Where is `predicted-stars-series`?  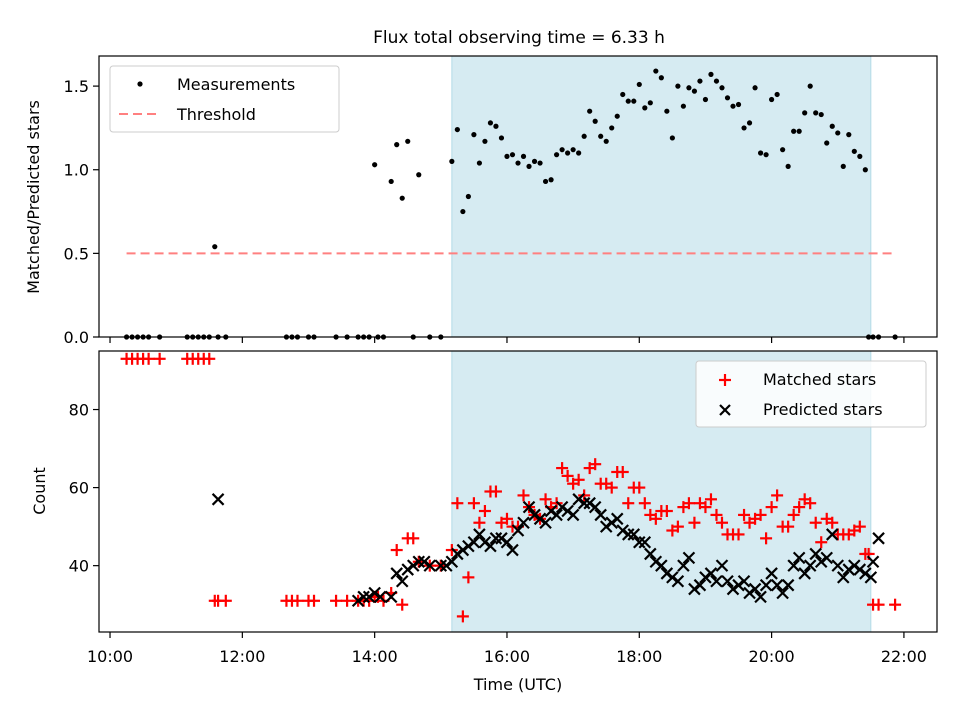
predicted-stars-series is located at coordinates (548, 550).